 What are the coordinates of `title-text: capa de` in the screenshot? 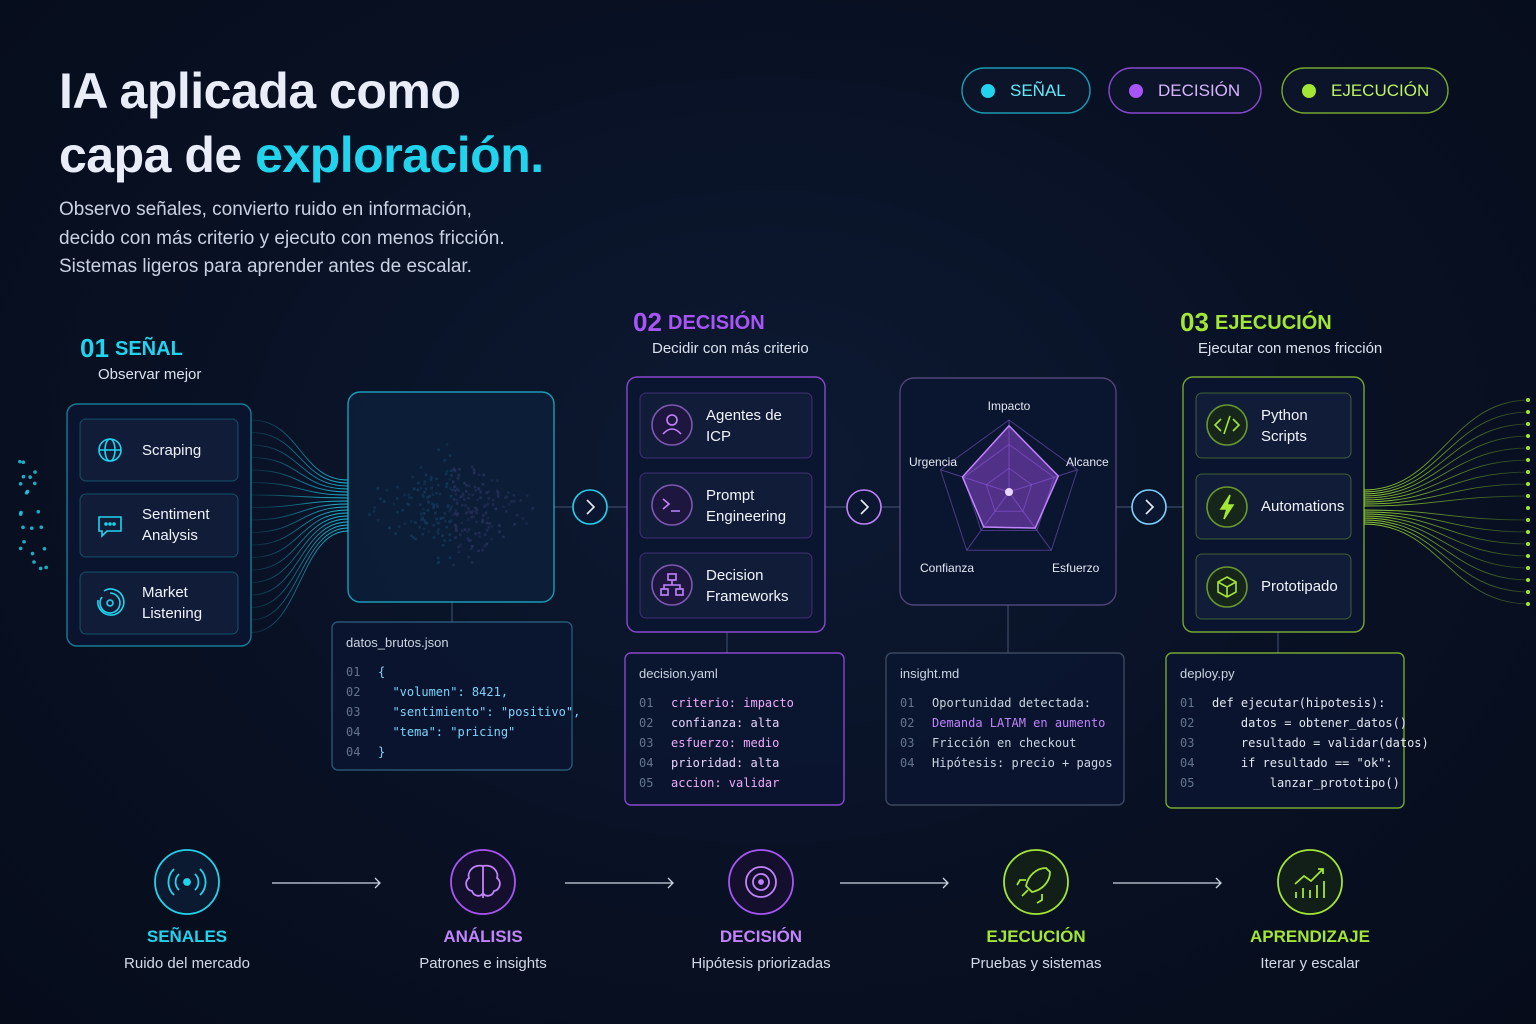 It's located at (150, 155).